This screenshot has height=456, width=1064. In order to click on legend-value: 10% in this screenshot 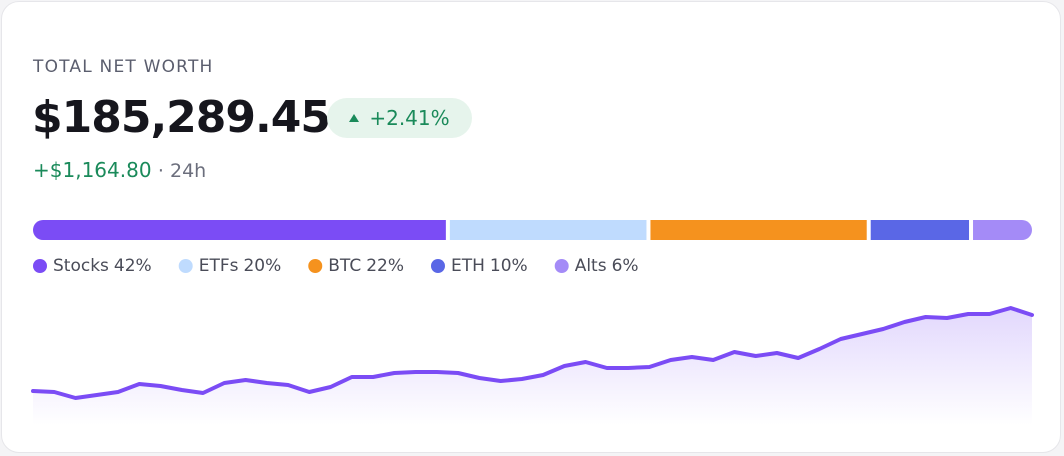, I will do `click(509, 266)`.